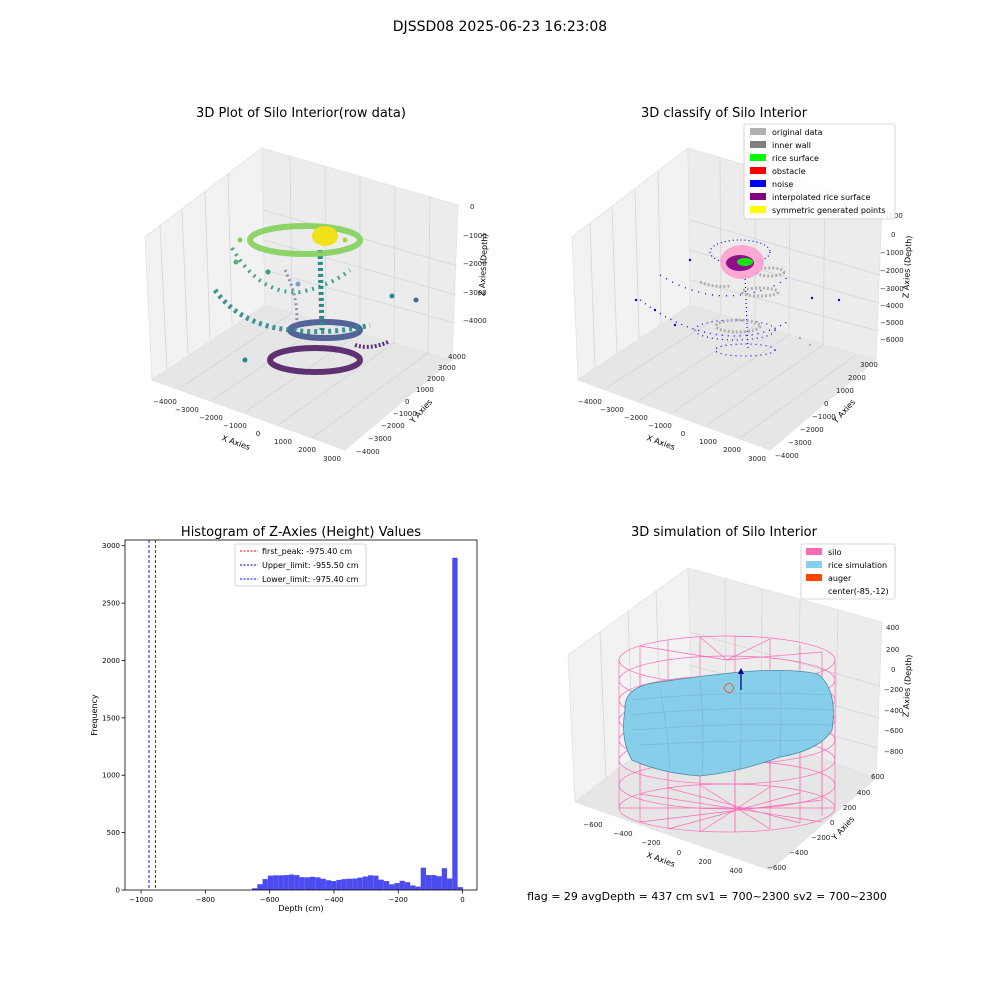  I want to click on panel-simulation-3d: 3D simulation of Silo Interior, so click(740, 700).